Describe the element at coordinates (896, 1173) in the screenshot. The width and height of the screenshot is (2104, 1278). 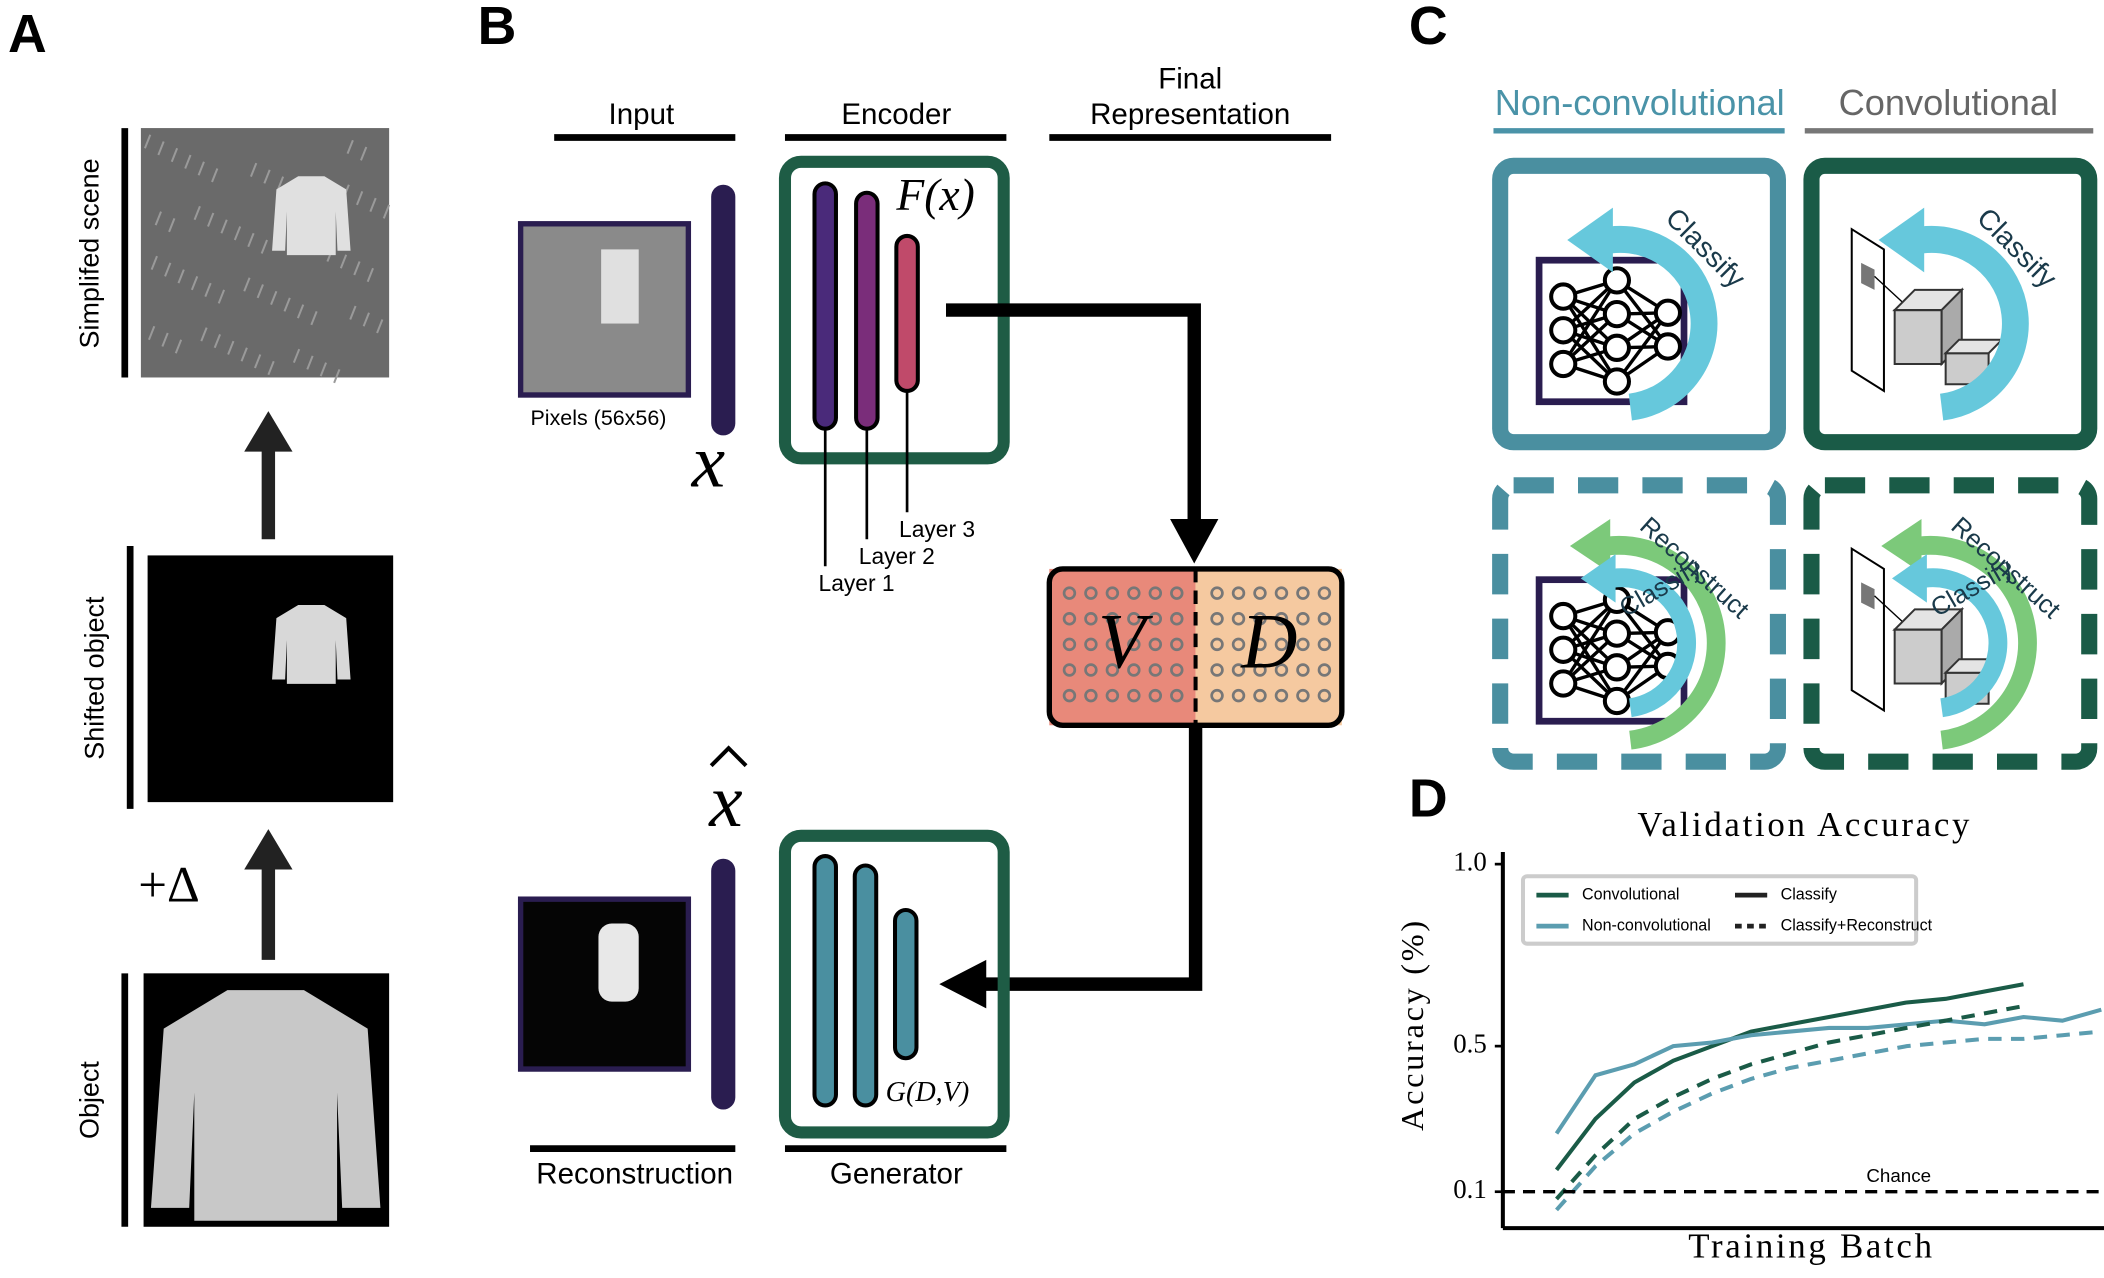
I see `footer: Generator` at that location.